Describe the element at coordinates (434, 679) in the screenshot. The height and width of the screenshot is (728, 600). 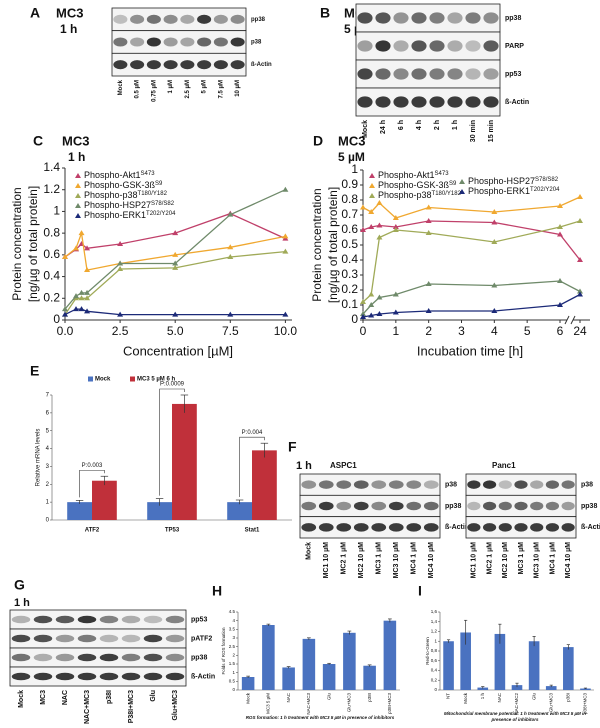
I see `y-tick-label: 0,2` at that location.